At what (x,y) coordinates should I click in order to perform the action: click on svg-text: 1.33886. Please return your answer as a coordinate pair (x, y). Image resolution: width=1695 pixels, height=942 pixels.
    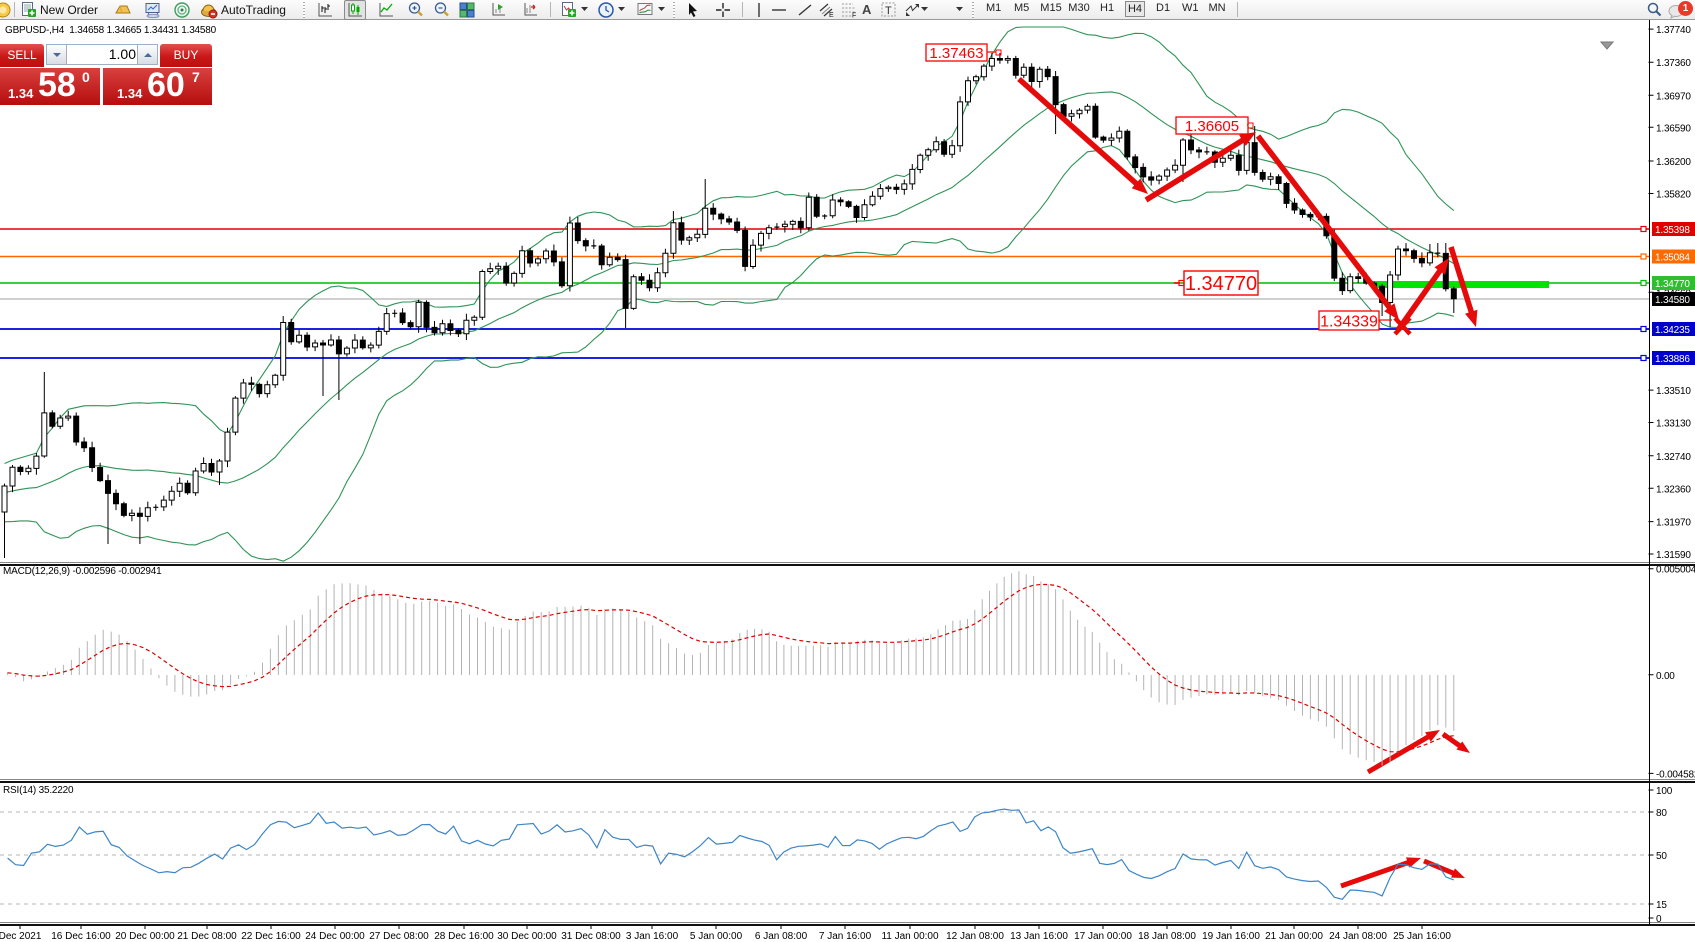
    Looking at the image, I should click on (1672, 359).